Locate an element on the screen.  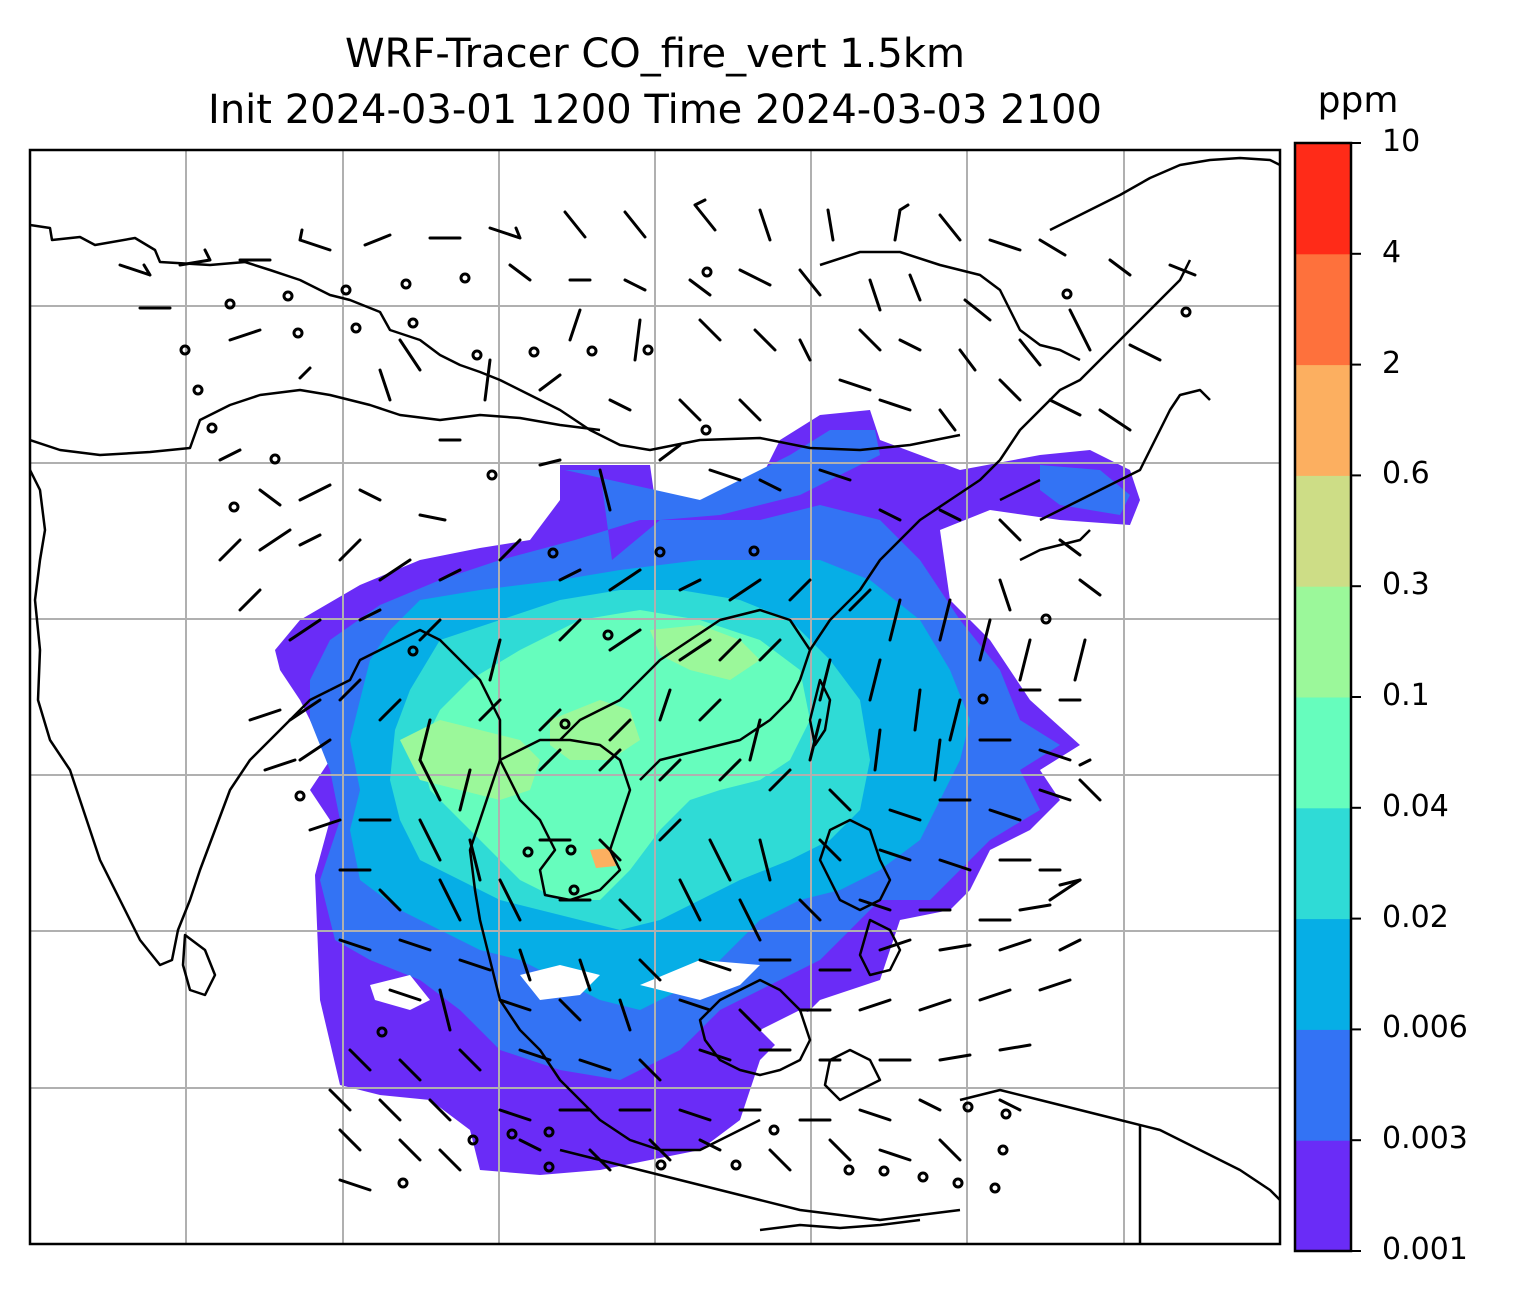
colorbar is located at coordinates (1327, 697).